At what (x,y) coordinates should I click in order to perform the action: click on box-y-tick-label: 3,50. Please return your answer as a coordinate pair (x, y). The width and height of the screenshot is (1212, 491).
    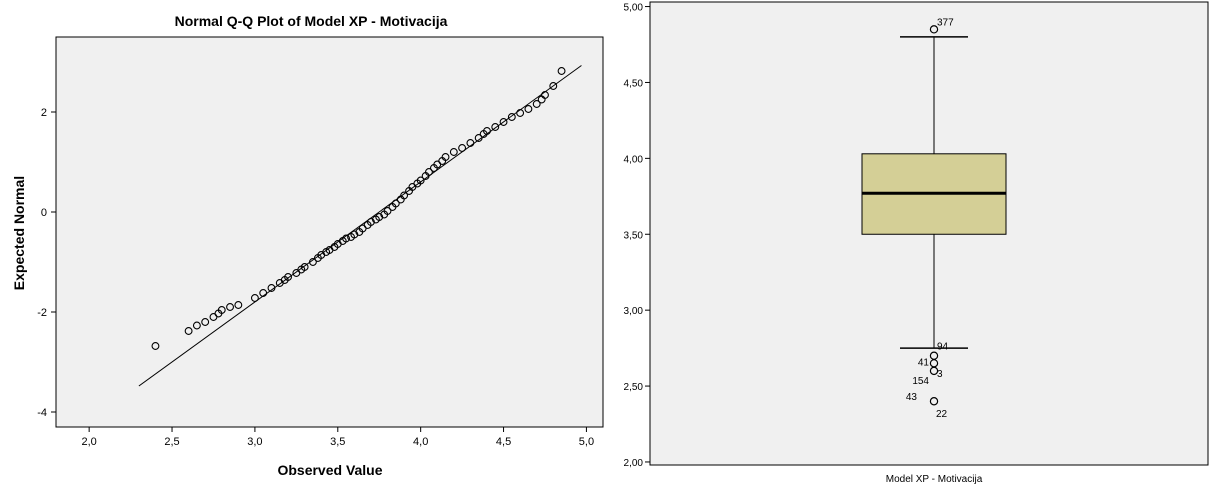
    Looking at the image, I should click on (634, 235).